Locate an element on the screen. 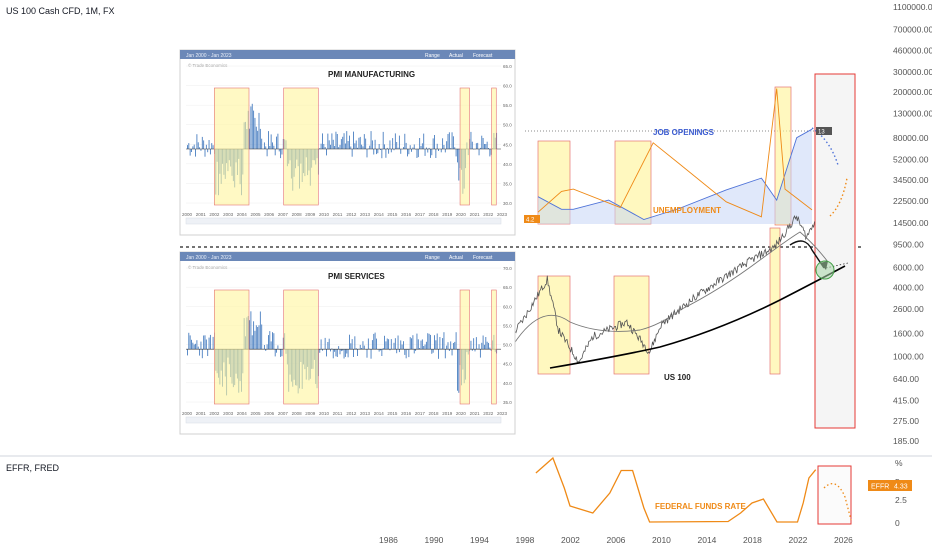 The image size is (932, 550). pmi-services-panel-xtick-21: 2021 is located at coordinates (475, 413).